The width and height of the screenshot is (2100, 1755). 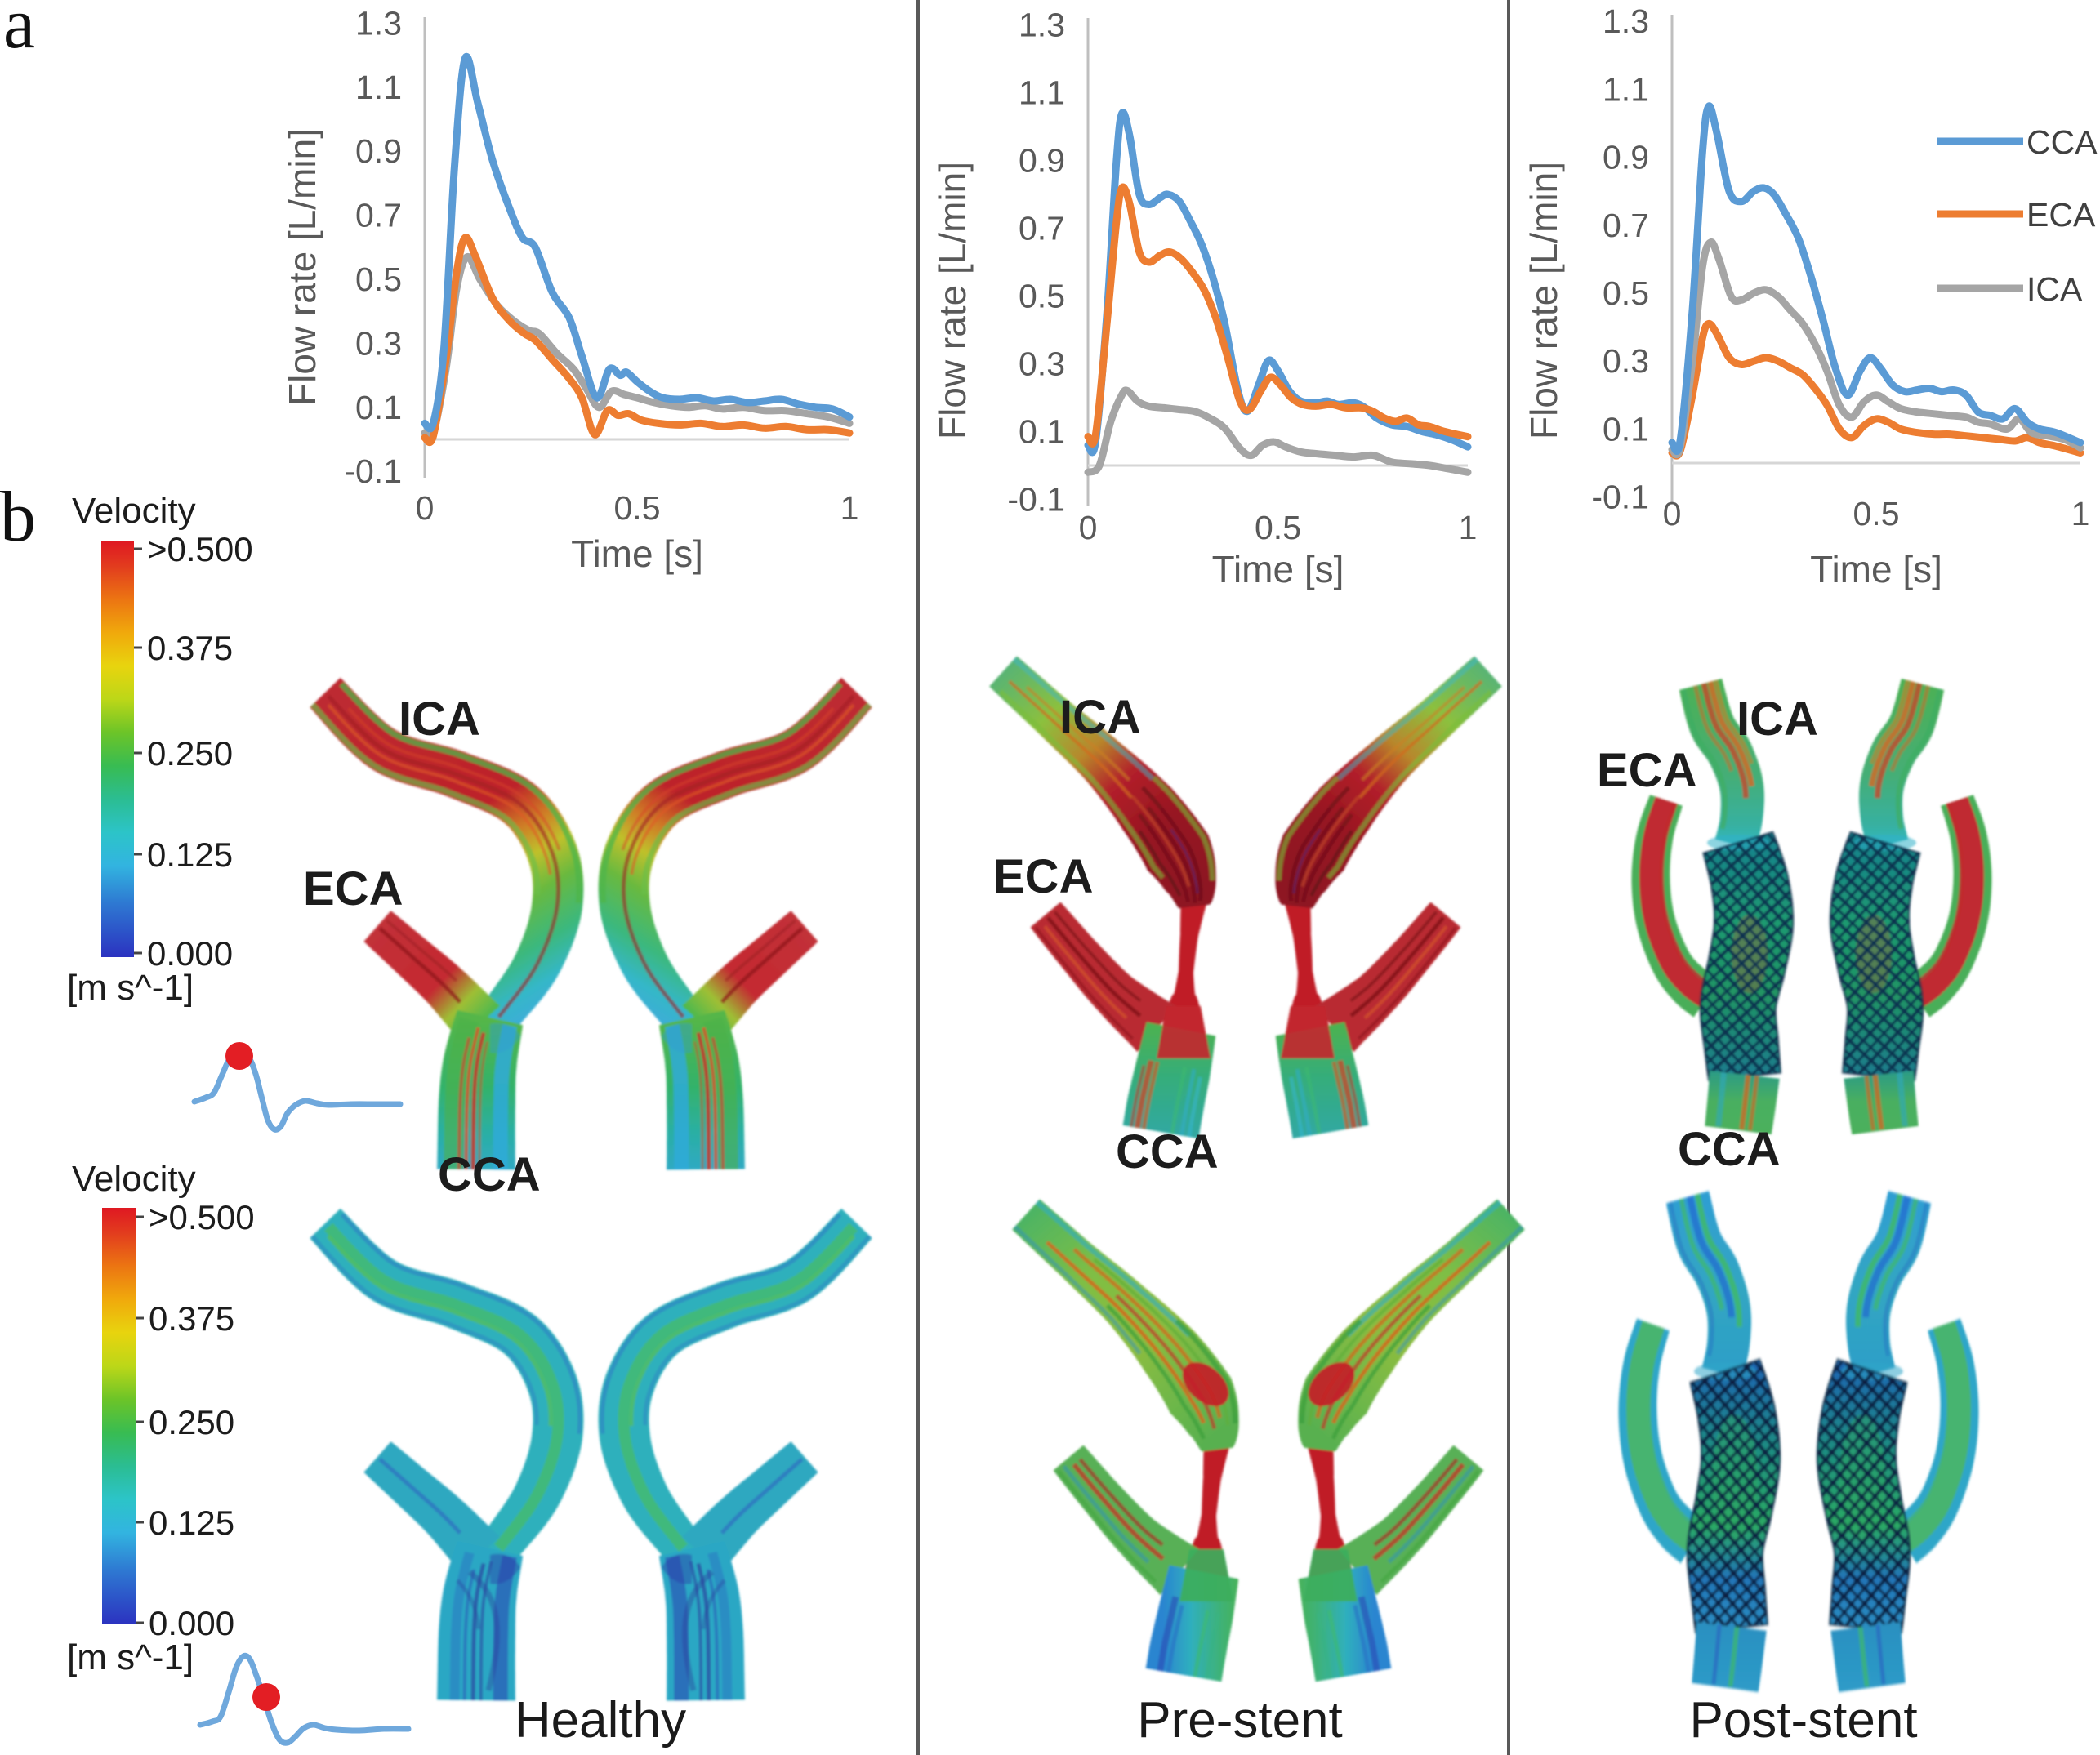 What do you see at coordinates (1803, 1720) in the screenshot?
I see `svg-text: Post-stent` at bounding box center [1803, 1720].